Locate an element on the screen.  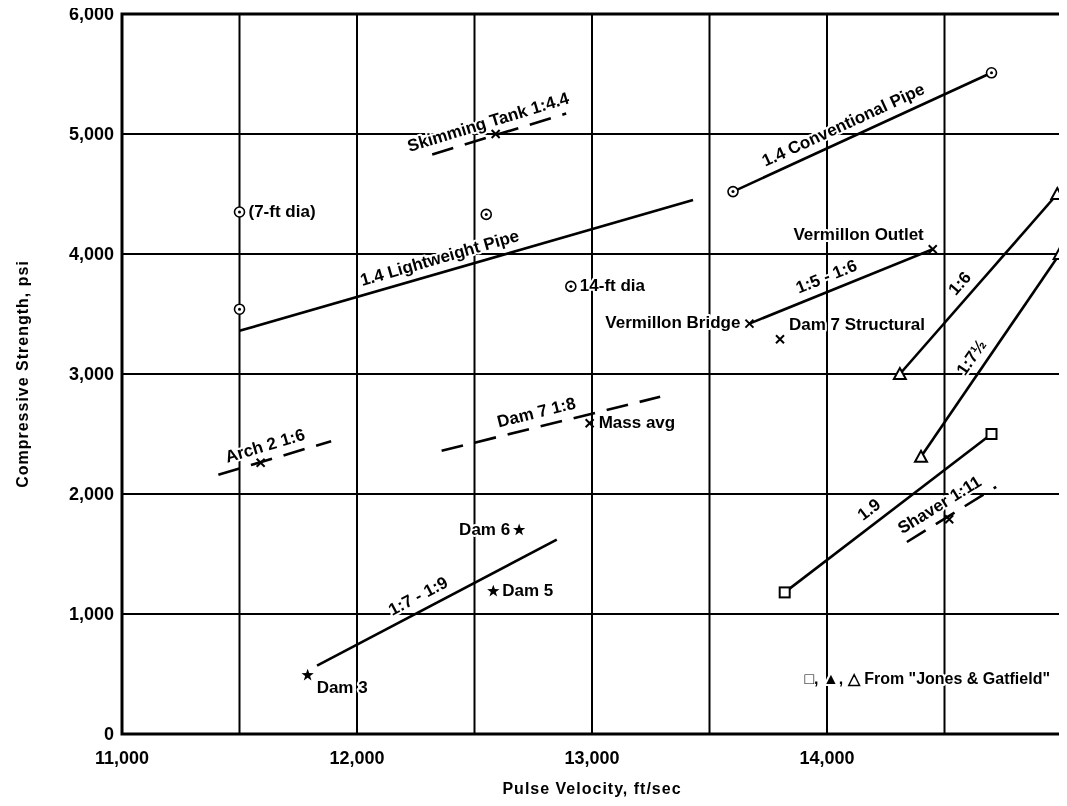
text: Dam 7 1:8 is located at coordinates (536, 412).